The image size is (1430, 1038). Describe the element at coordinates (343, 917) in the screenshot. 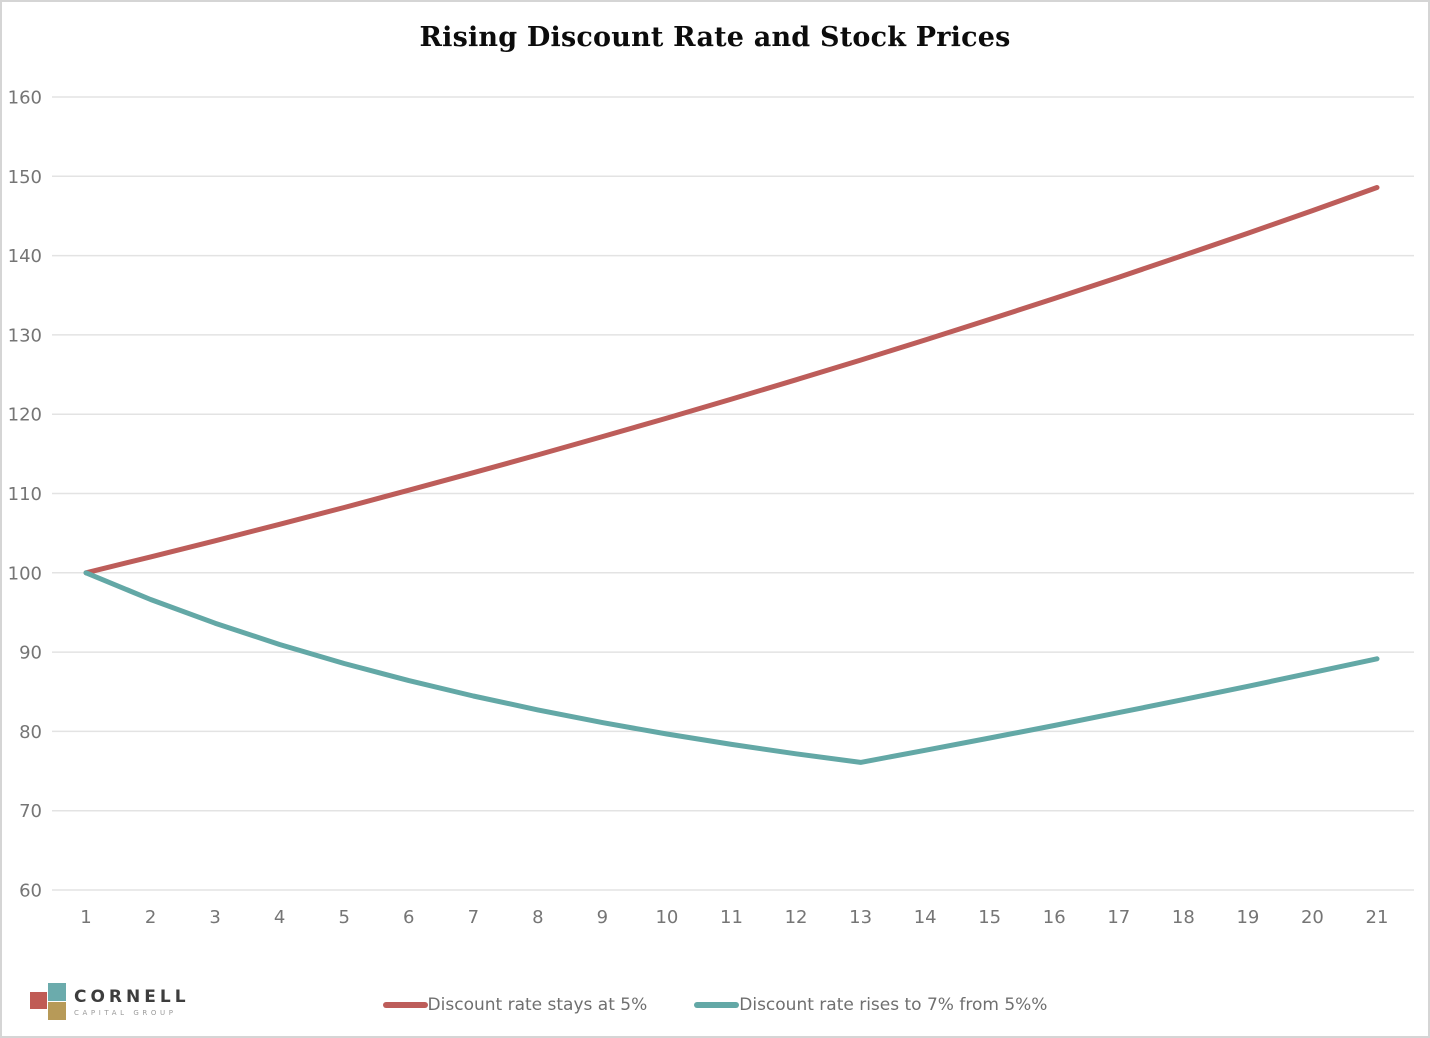

I see `x-tick-label-5: 5` at that location.